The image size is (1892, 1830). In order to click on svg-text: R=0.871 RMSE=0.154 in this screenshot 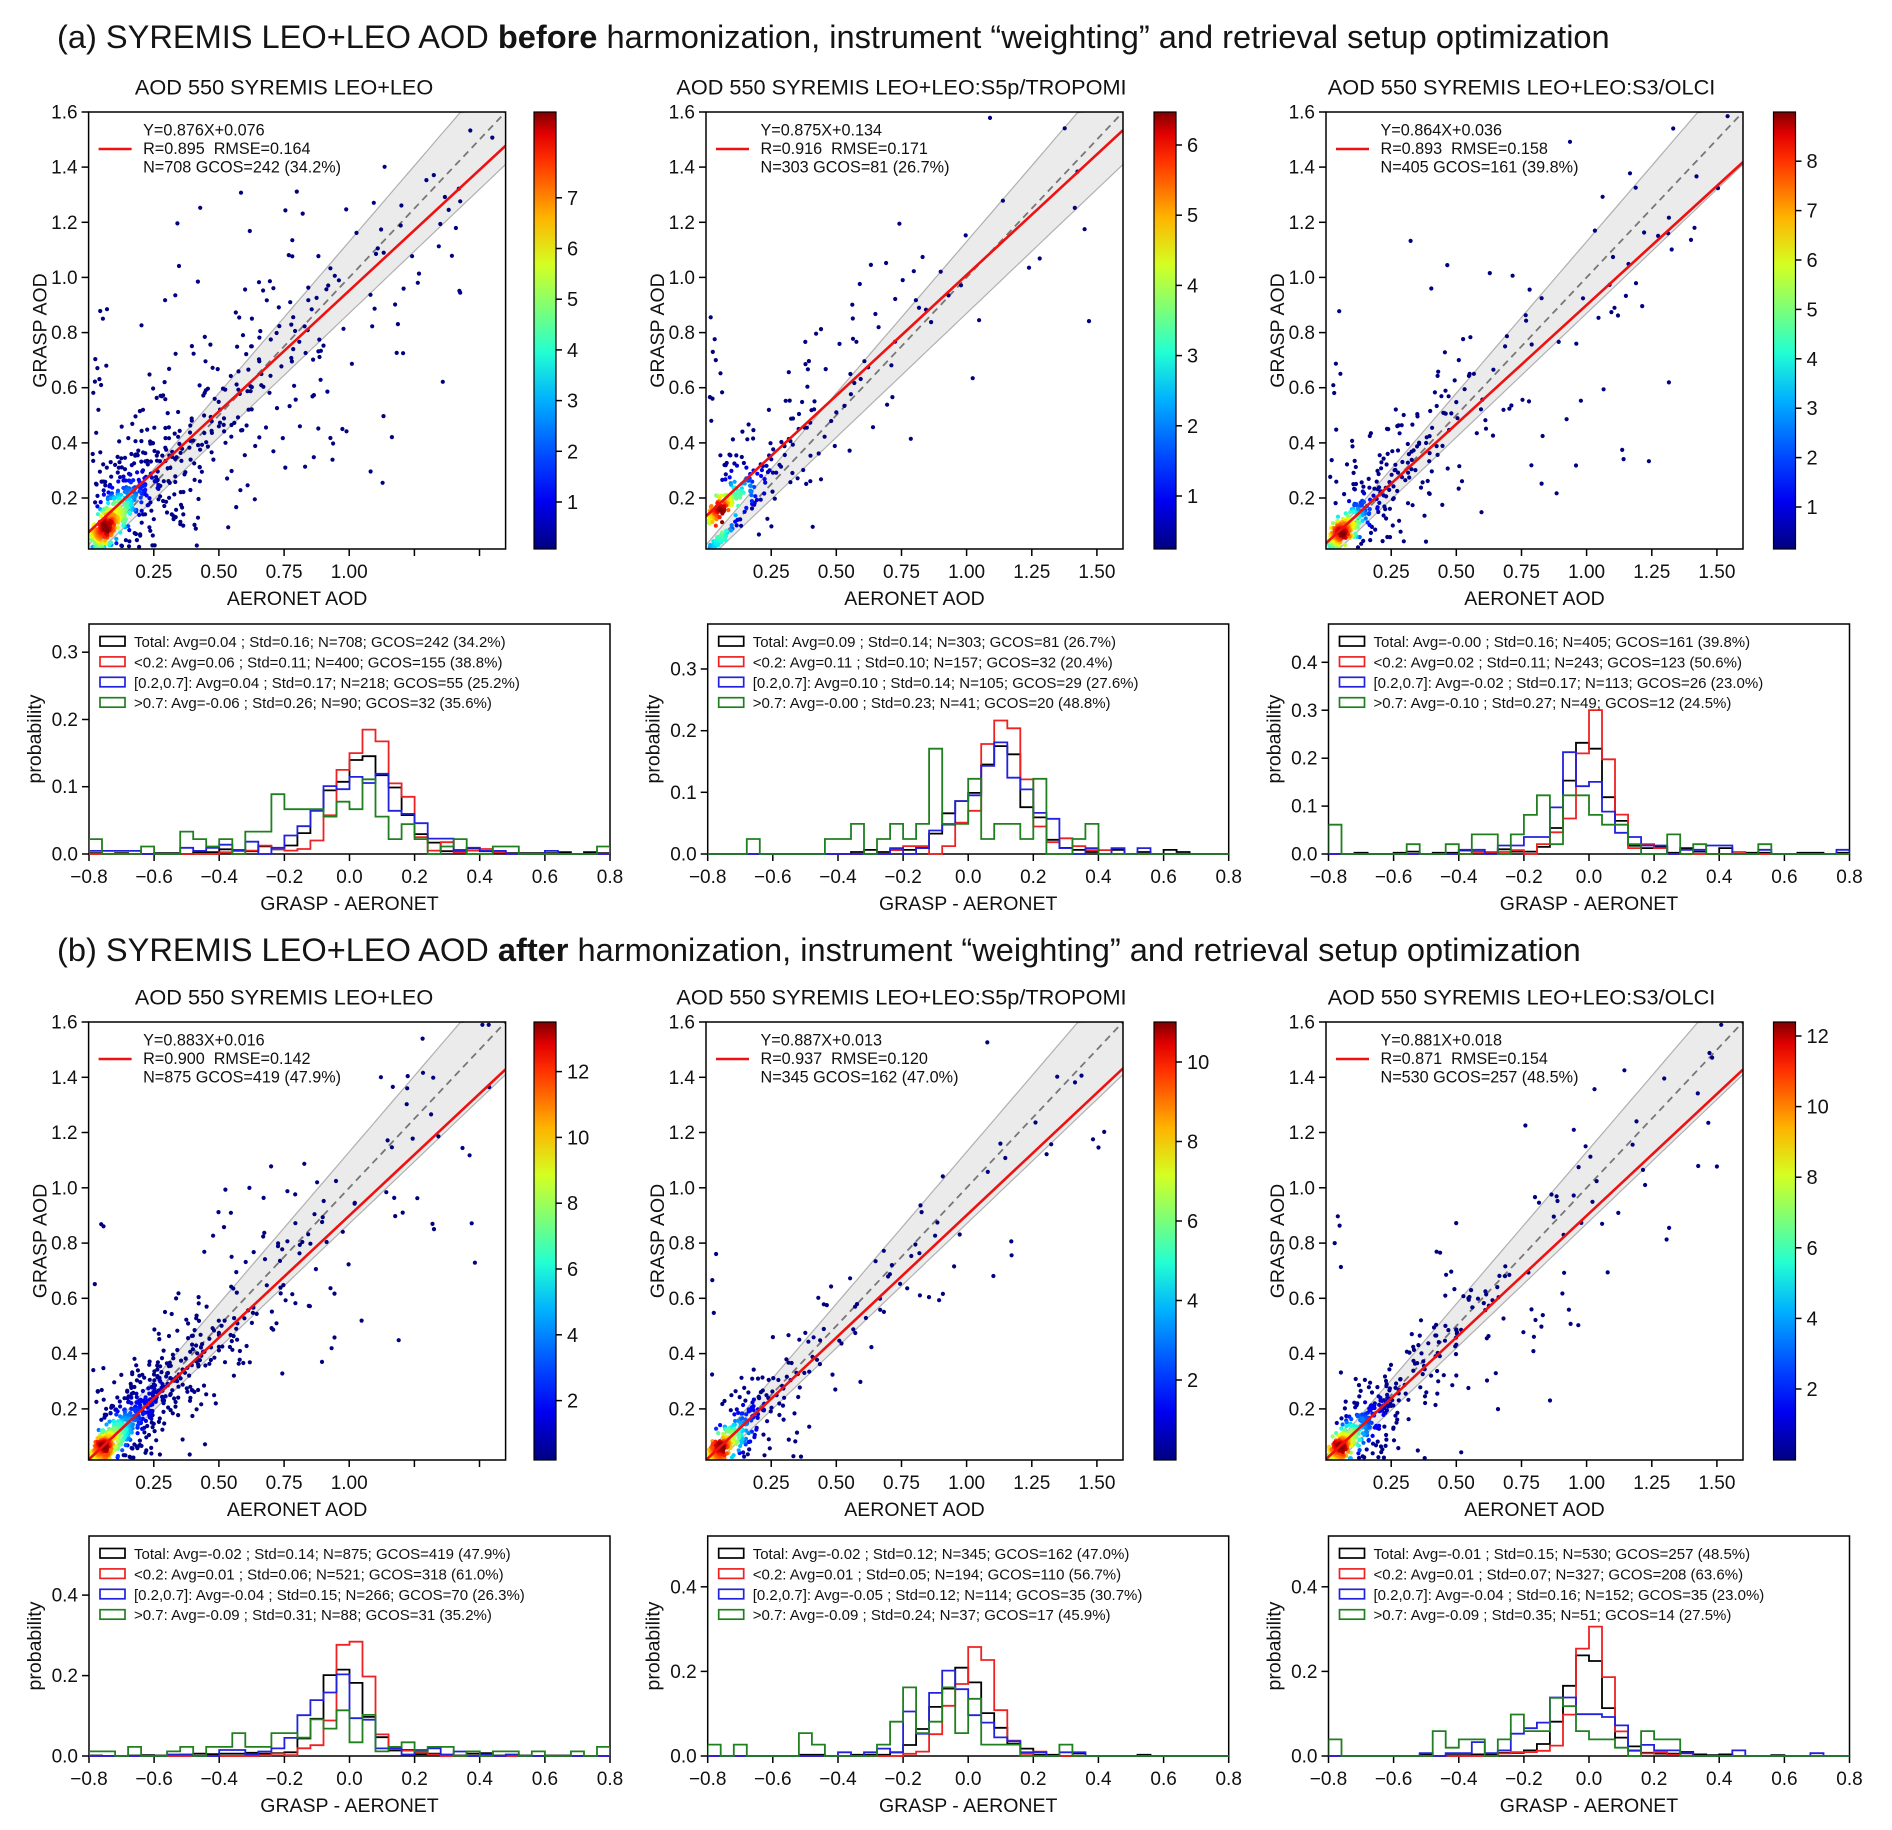, I will do `click(1464, 1059)`.